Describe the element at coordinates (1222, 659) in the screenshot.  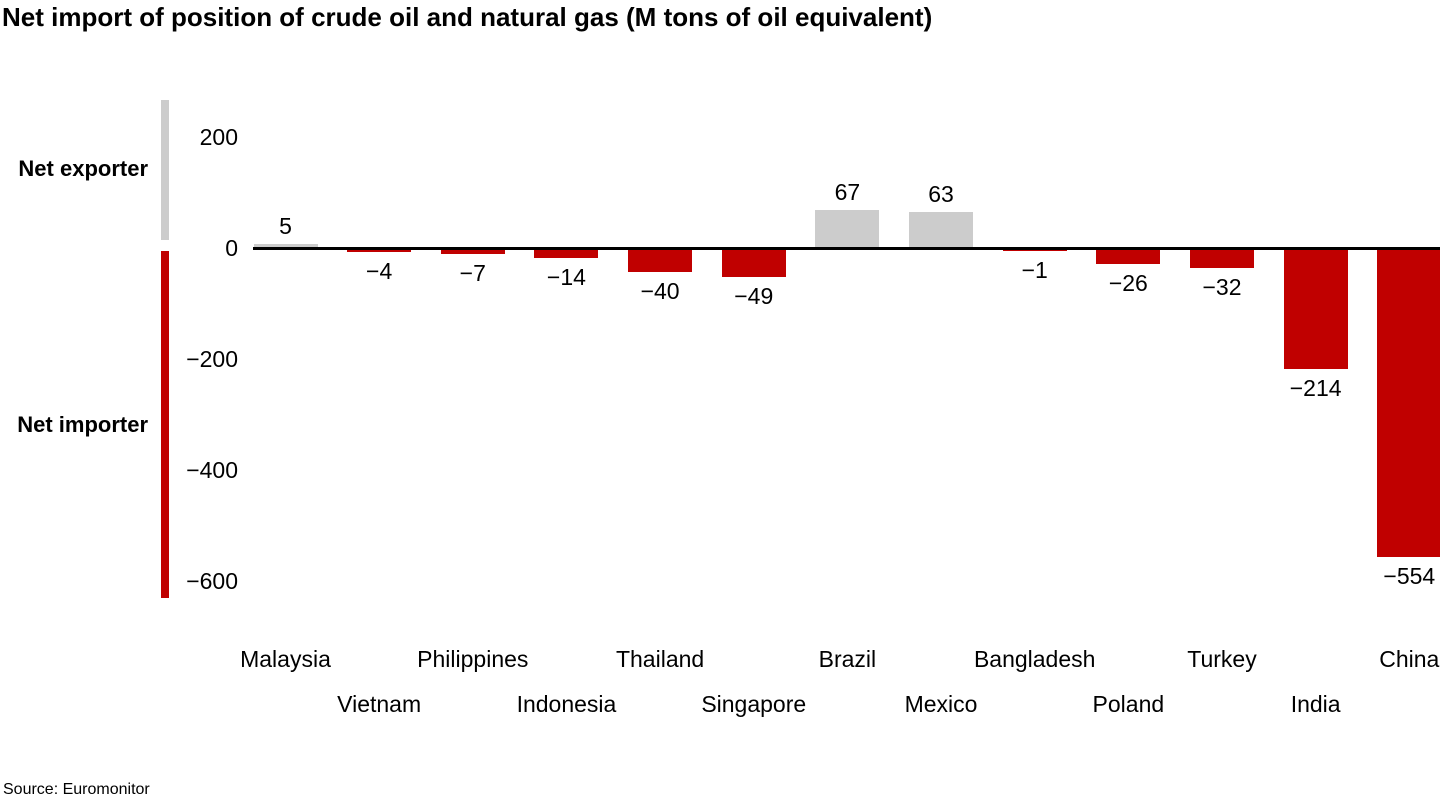
I see `category-label-turkey: Turkey` at that location.